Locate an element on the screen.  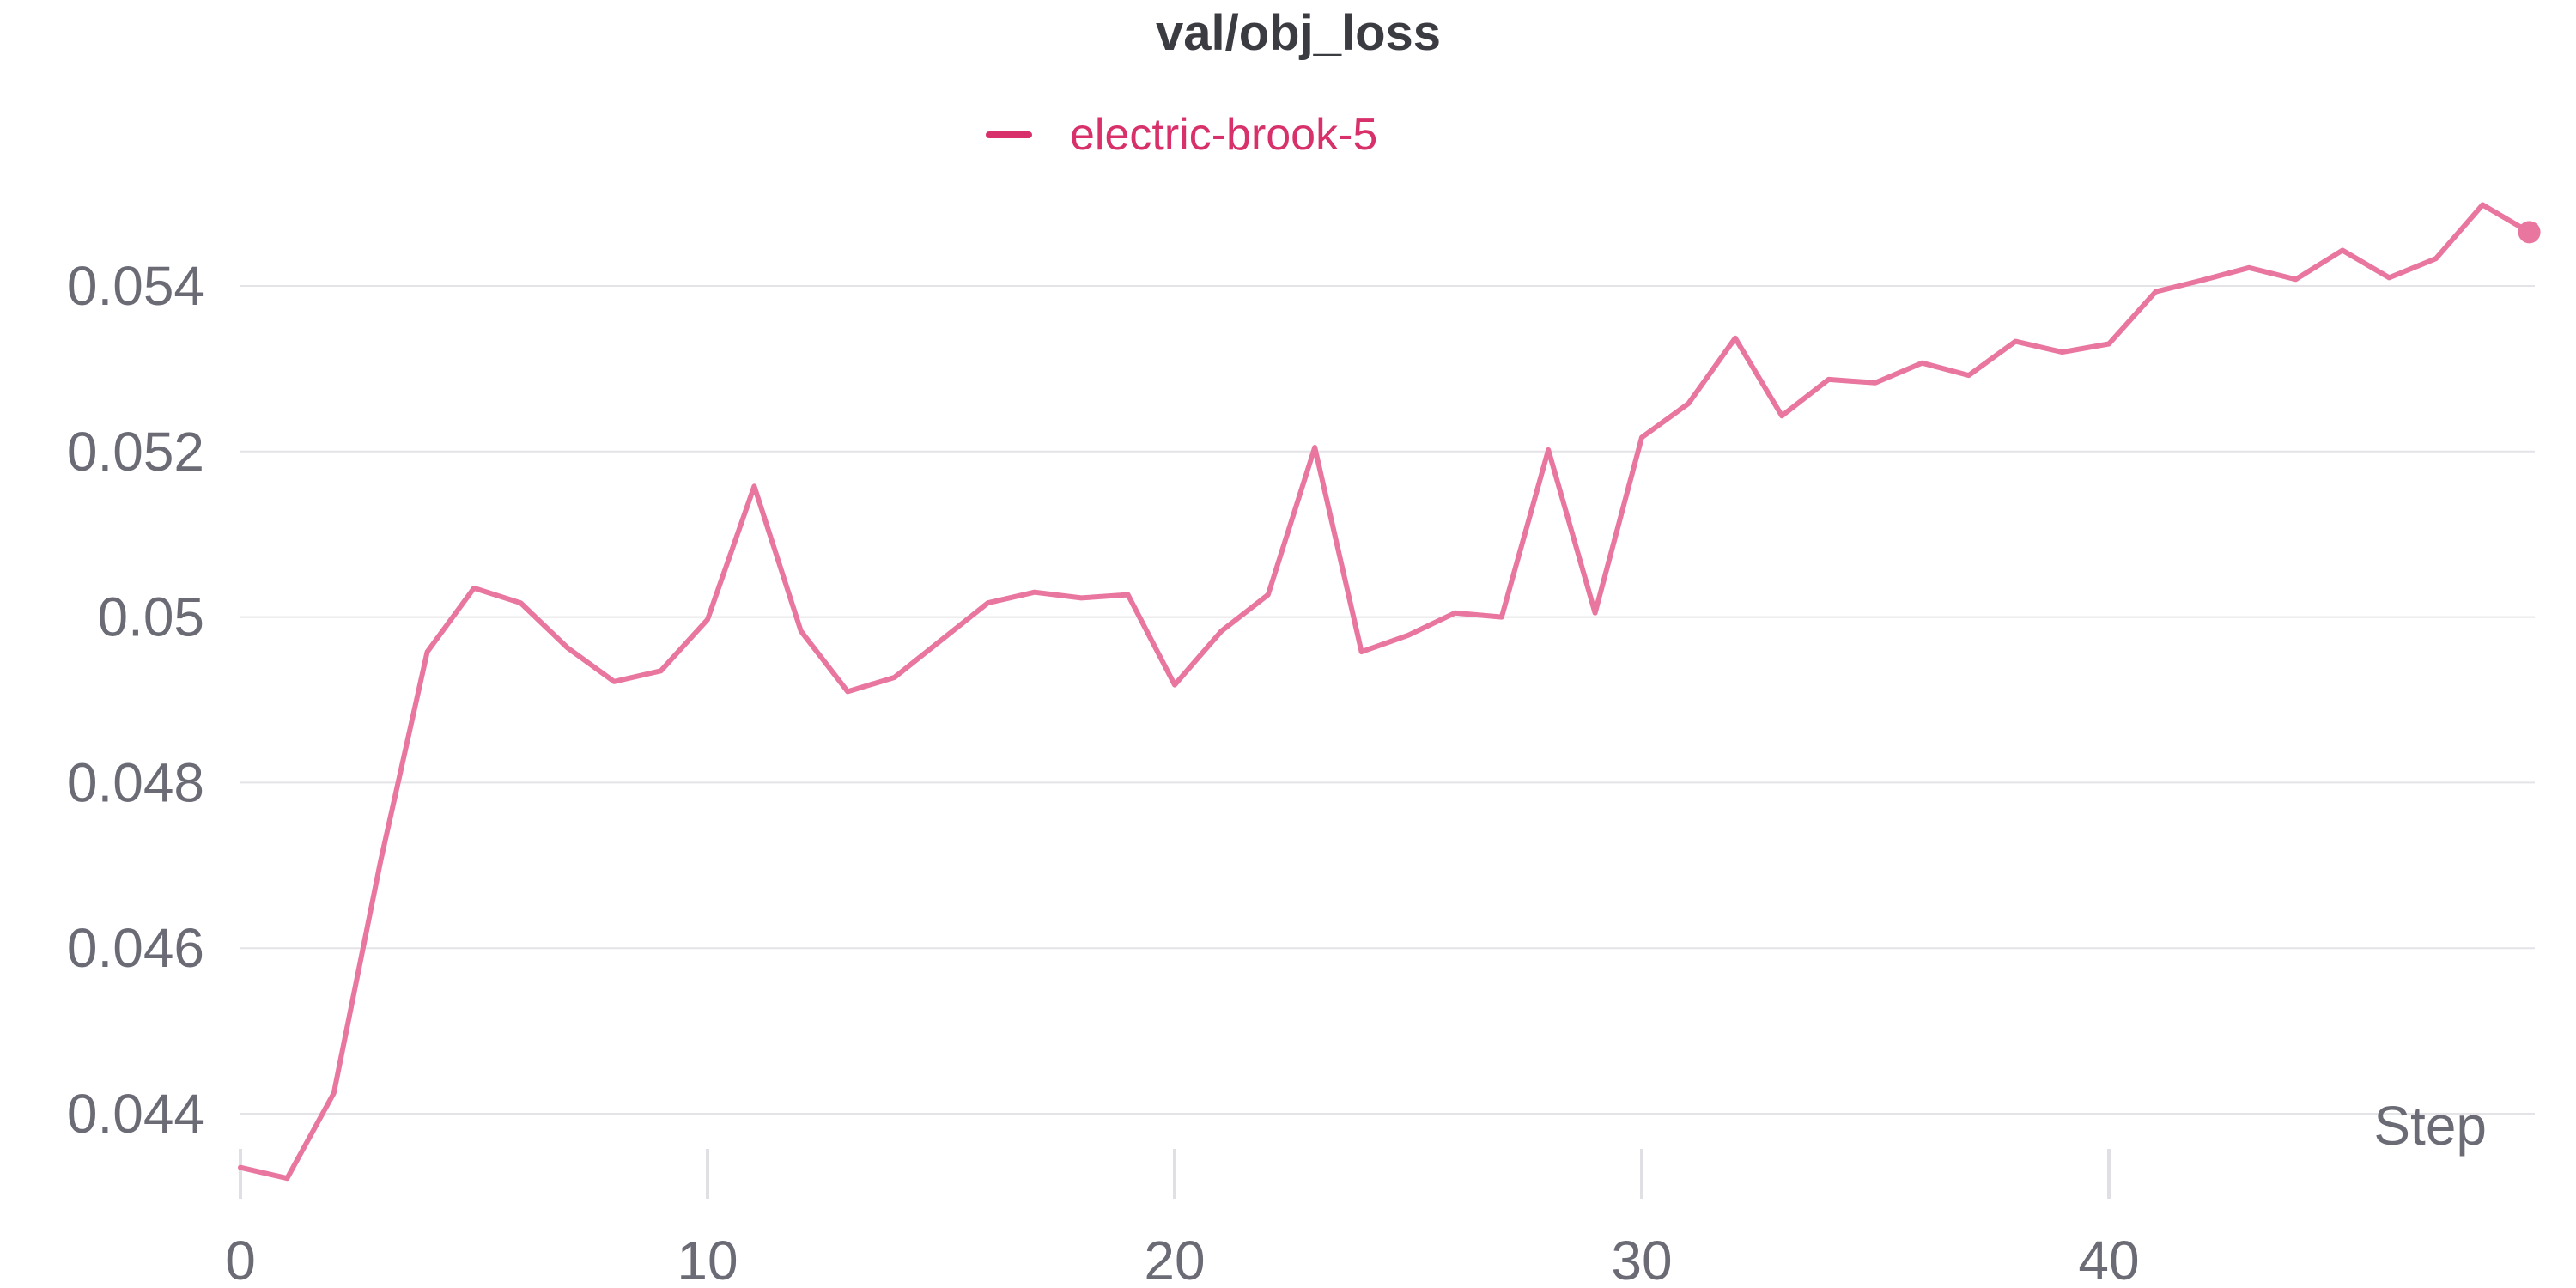
y-tick-label: 0.054 is located at coordinates (135, 286).